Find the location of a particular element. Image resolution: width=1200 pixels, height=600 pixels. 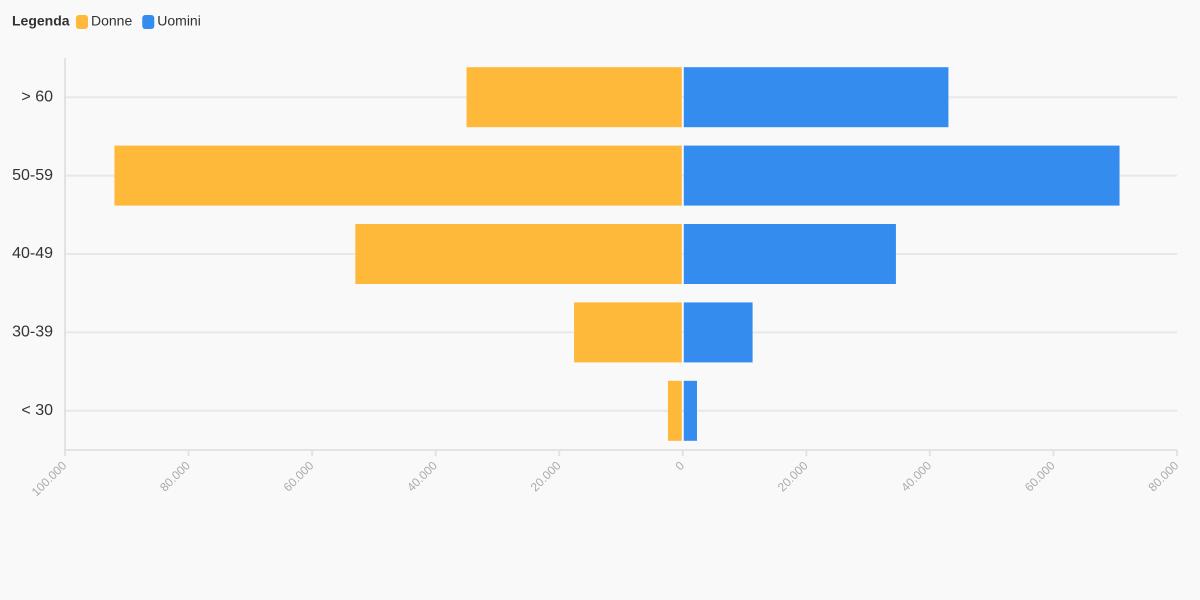

legend-label: Uomini is located at coordinates (179, 21).